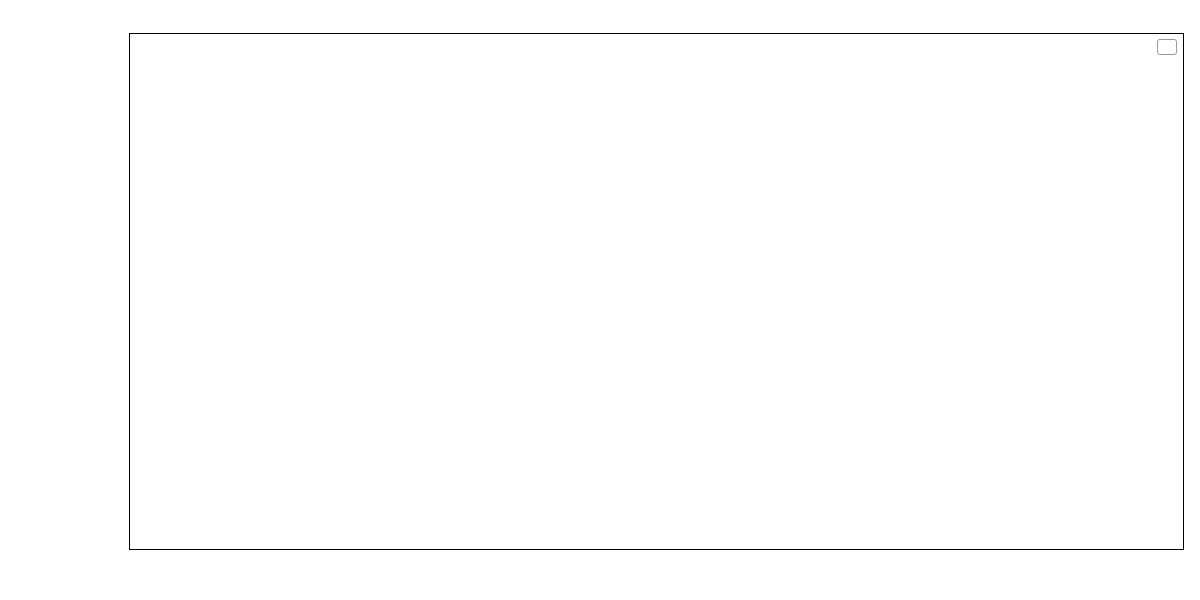 Image resolution: width=1200 pixels, height=600 pixels. What do you see at coordinates (1167, 47) in the screenshot?
I see `legend` at bounding box center [1167, 47].